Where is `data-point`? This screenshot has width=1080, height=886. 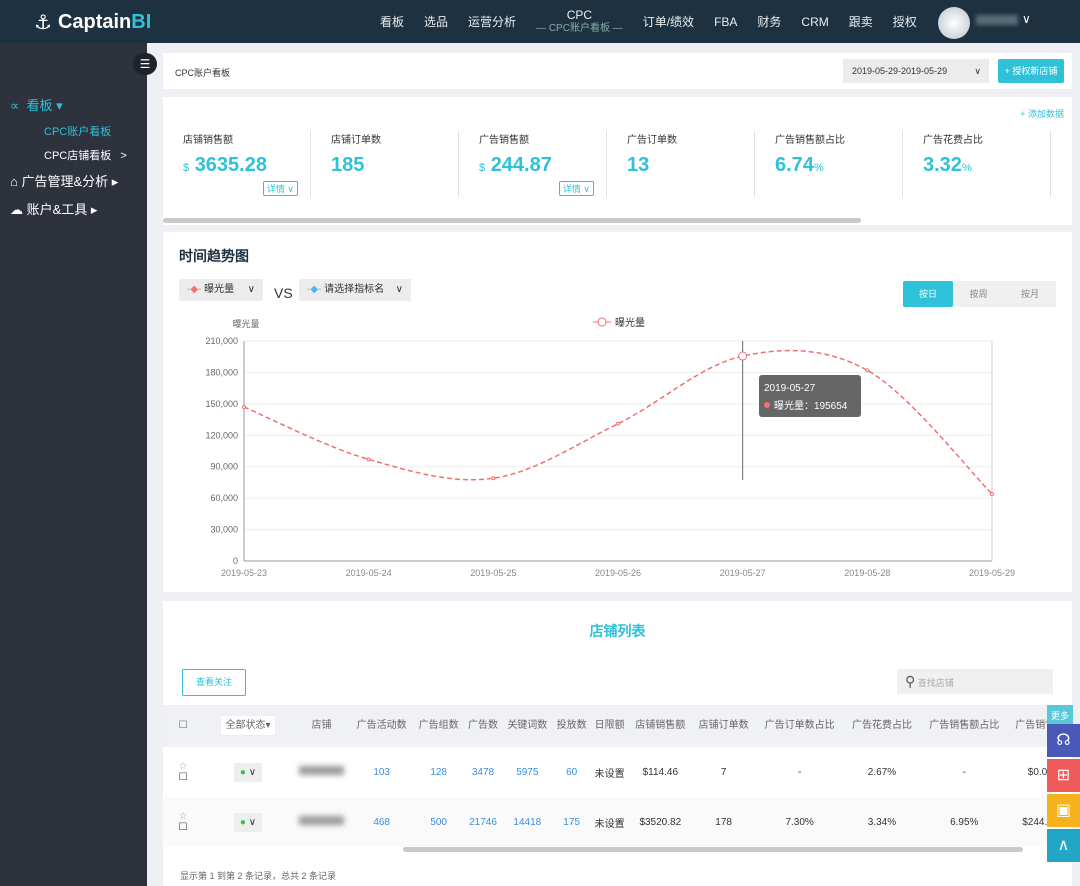
data-point is located at coordinates (992, 493).